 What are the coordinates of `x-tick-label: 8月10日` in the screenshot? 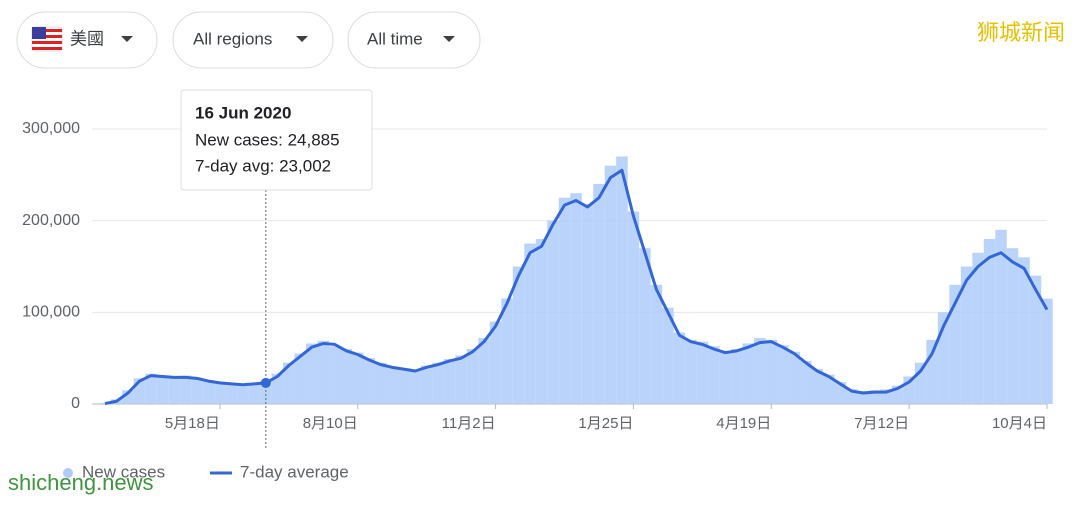 It's located at (330, 423).